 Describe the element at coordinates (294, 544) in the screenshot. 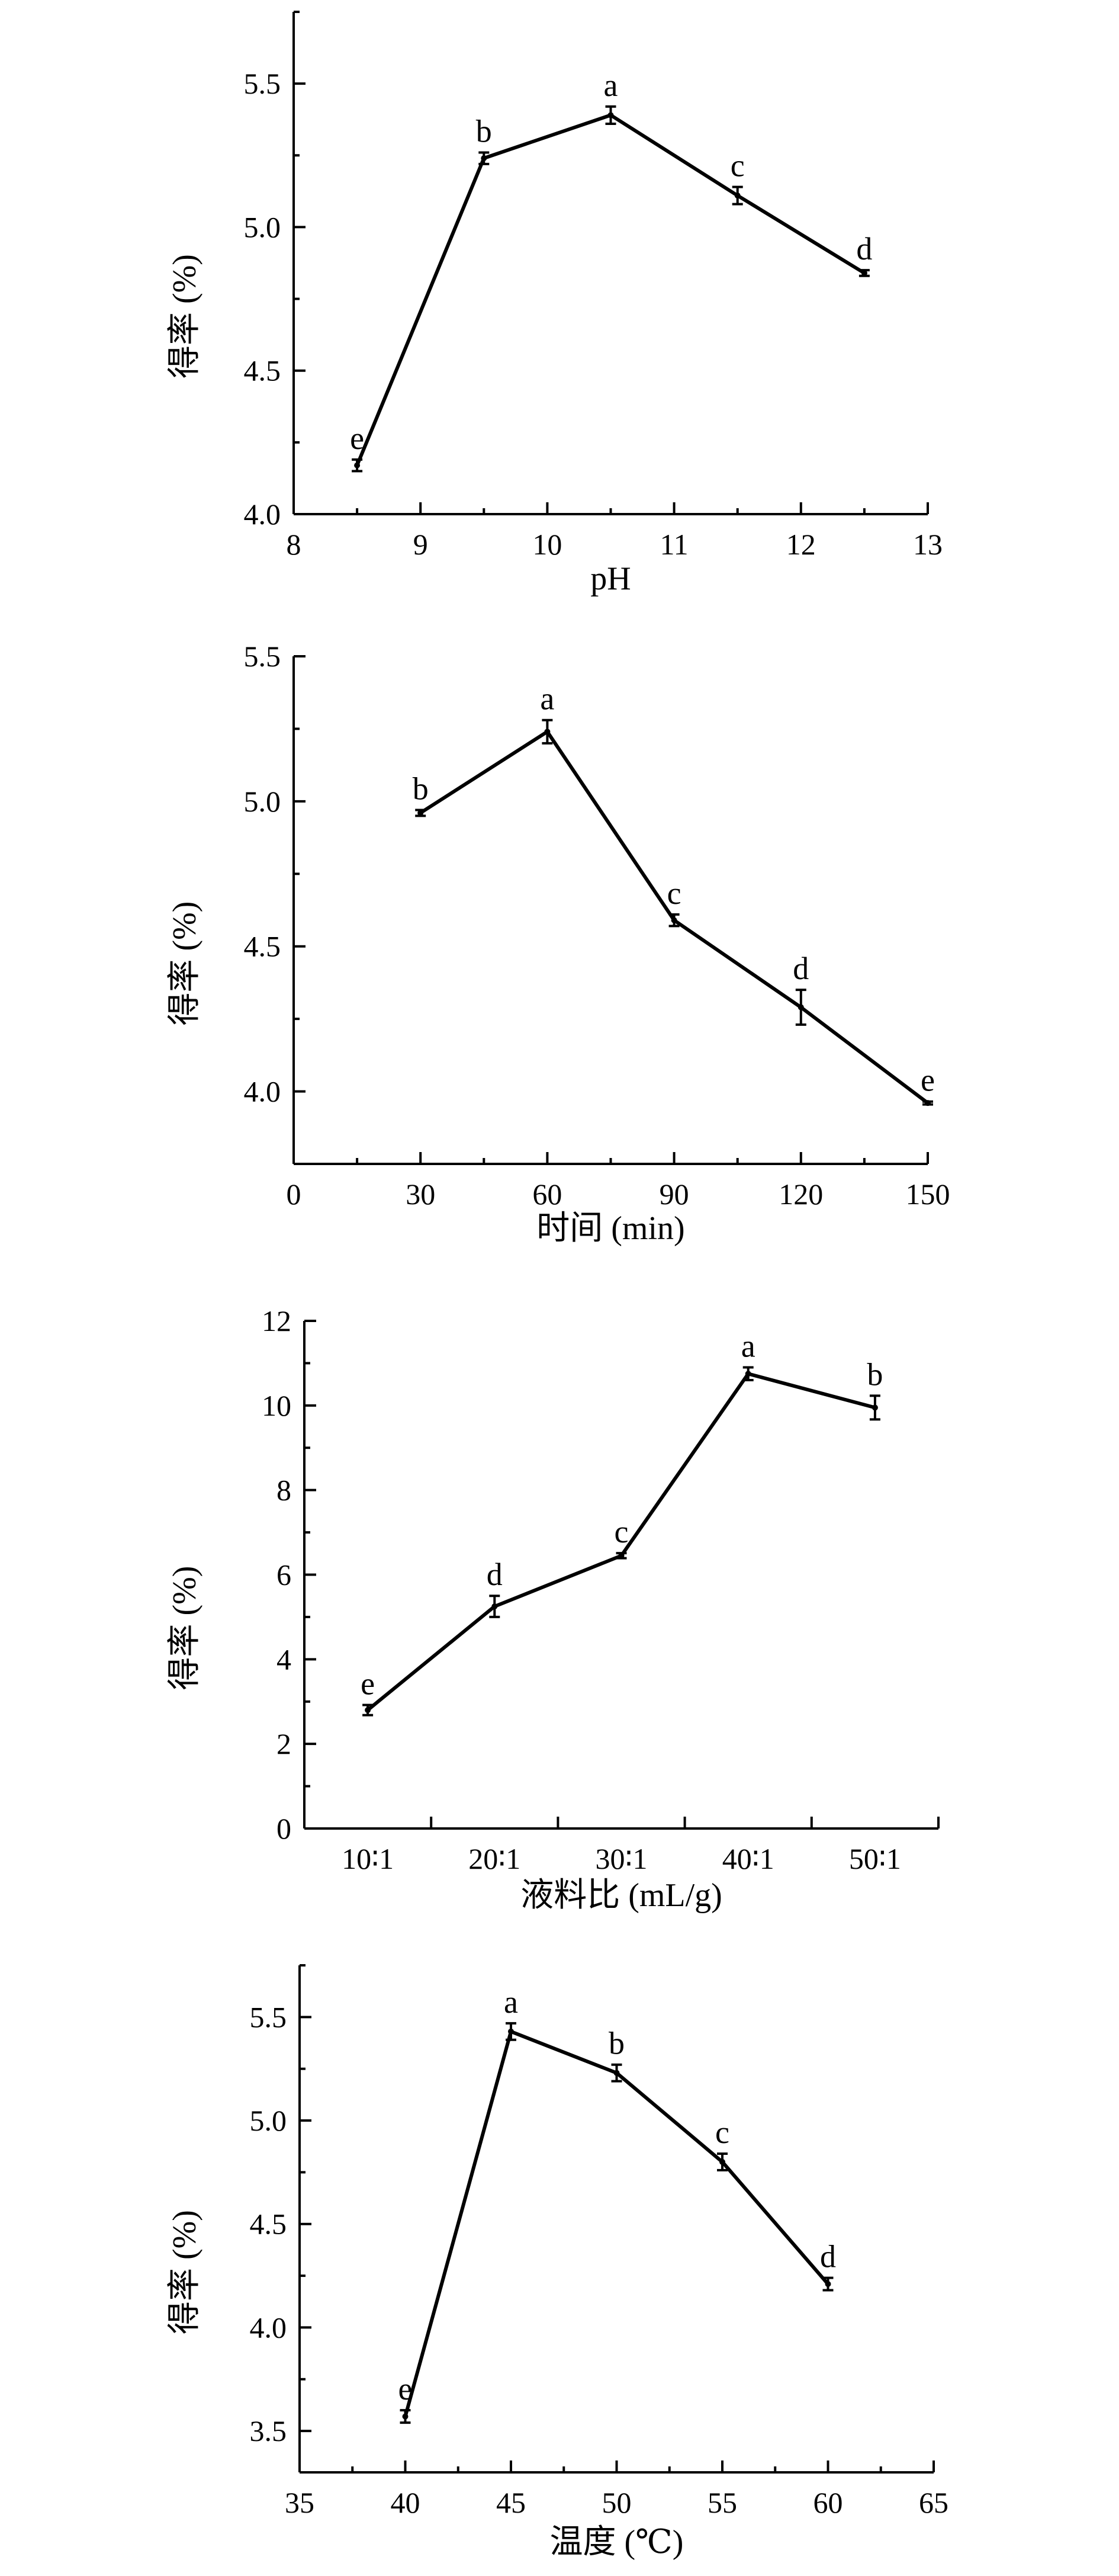

I see `x-tick-label: 8` at that location.